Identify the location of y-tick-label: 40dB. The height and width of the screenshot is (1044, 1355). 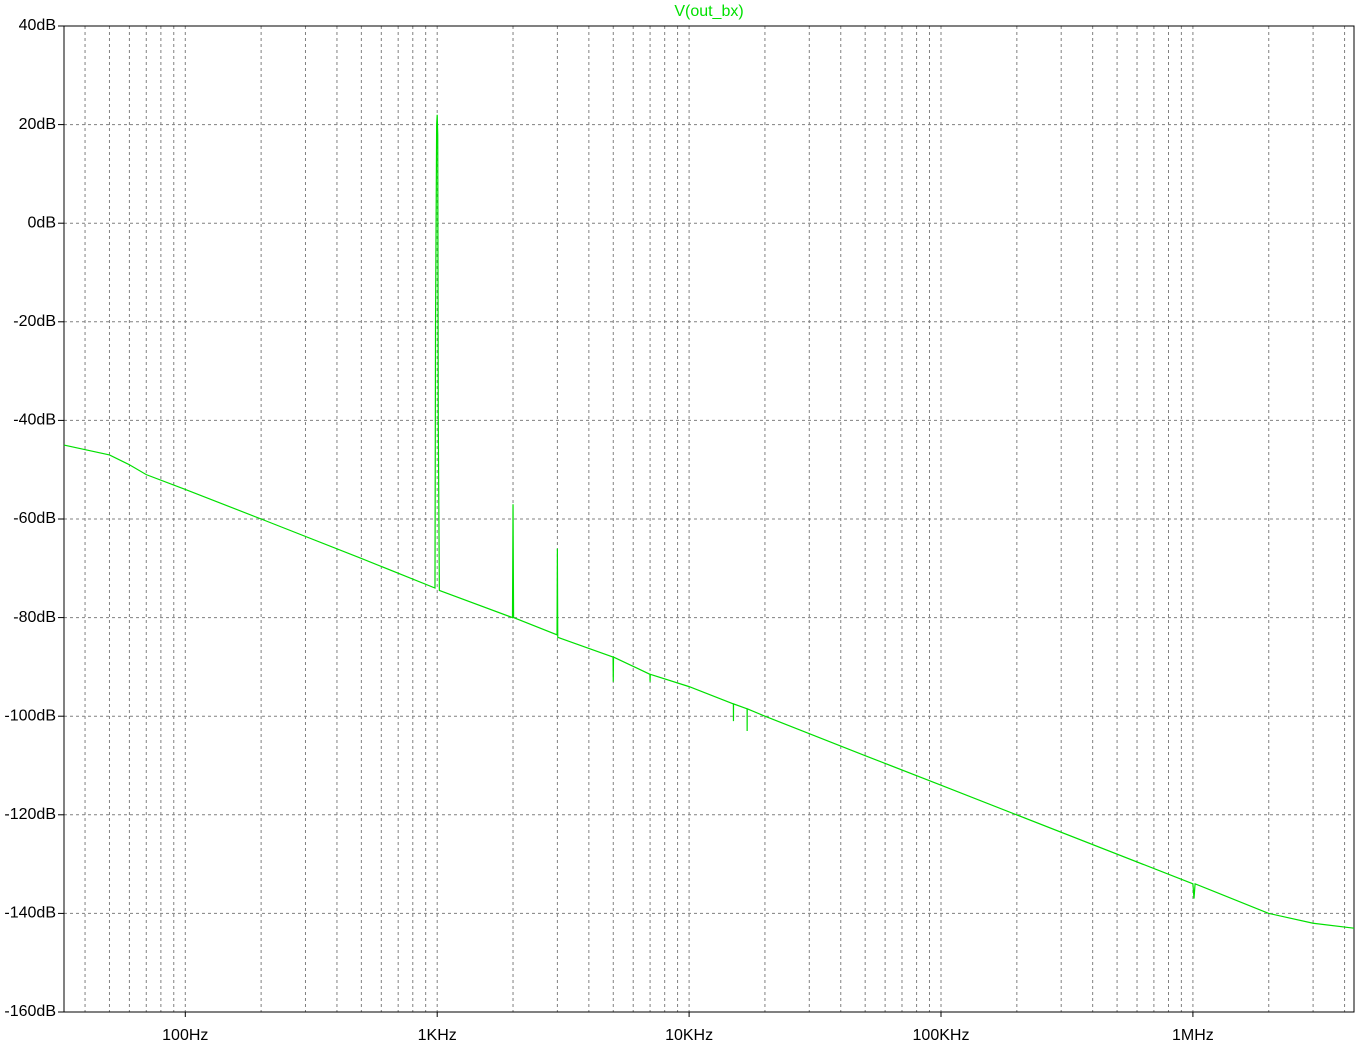
(37, 25).